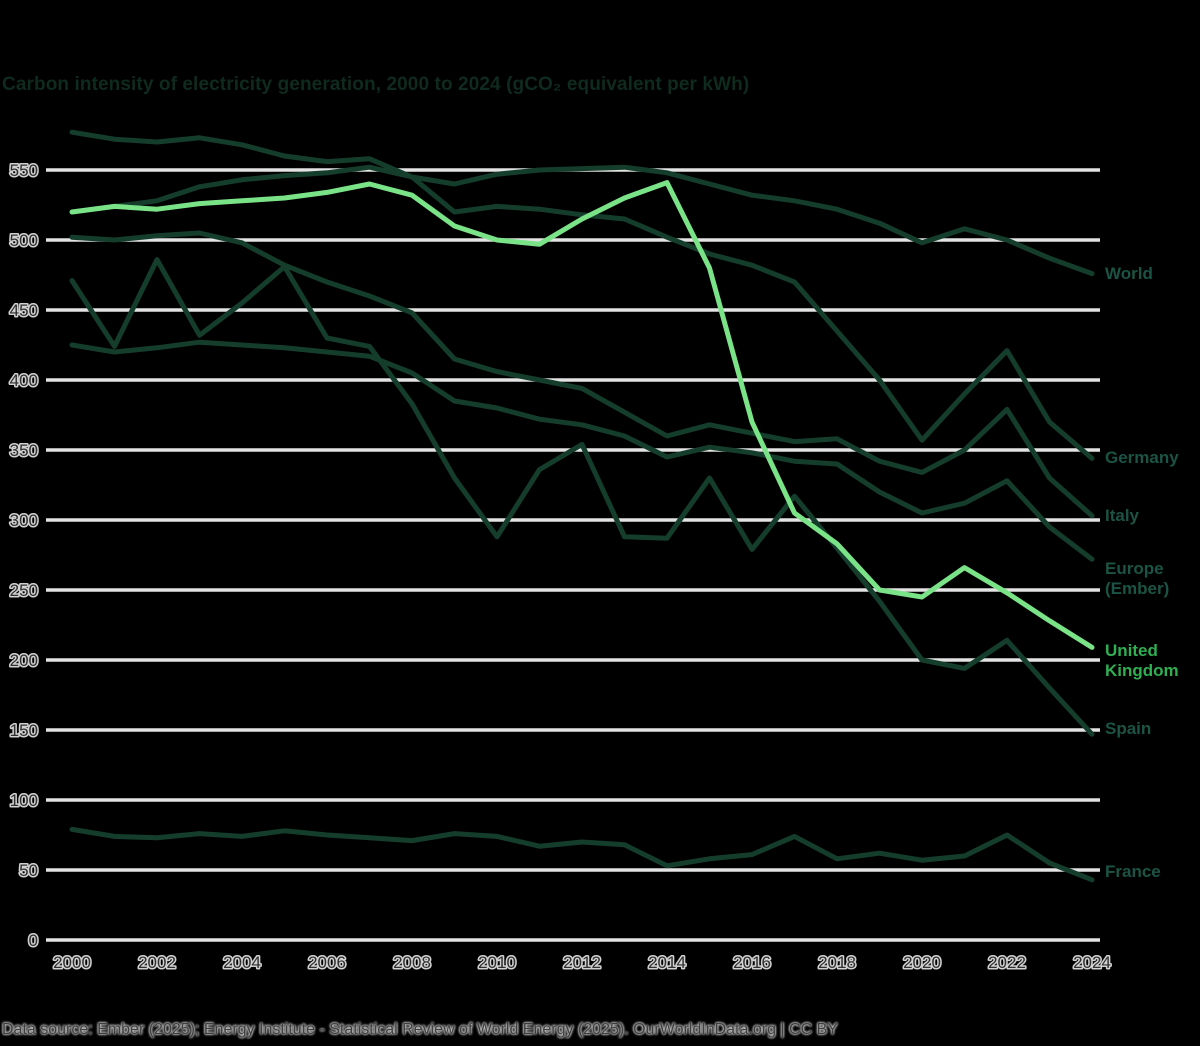 This screenshot has width=1200, height=1046. I want to click on x-tick-2014: 2014, so click(667, 962).